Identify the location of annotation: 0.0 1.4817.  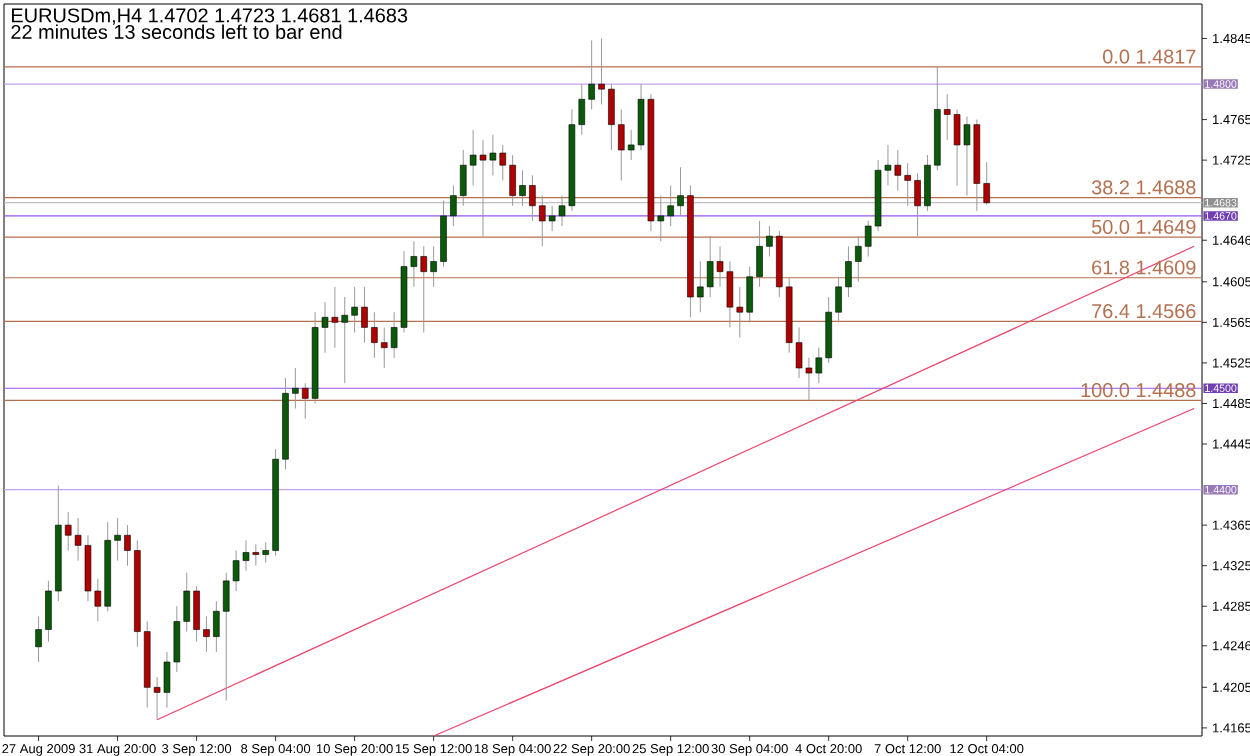
(1149, 56).